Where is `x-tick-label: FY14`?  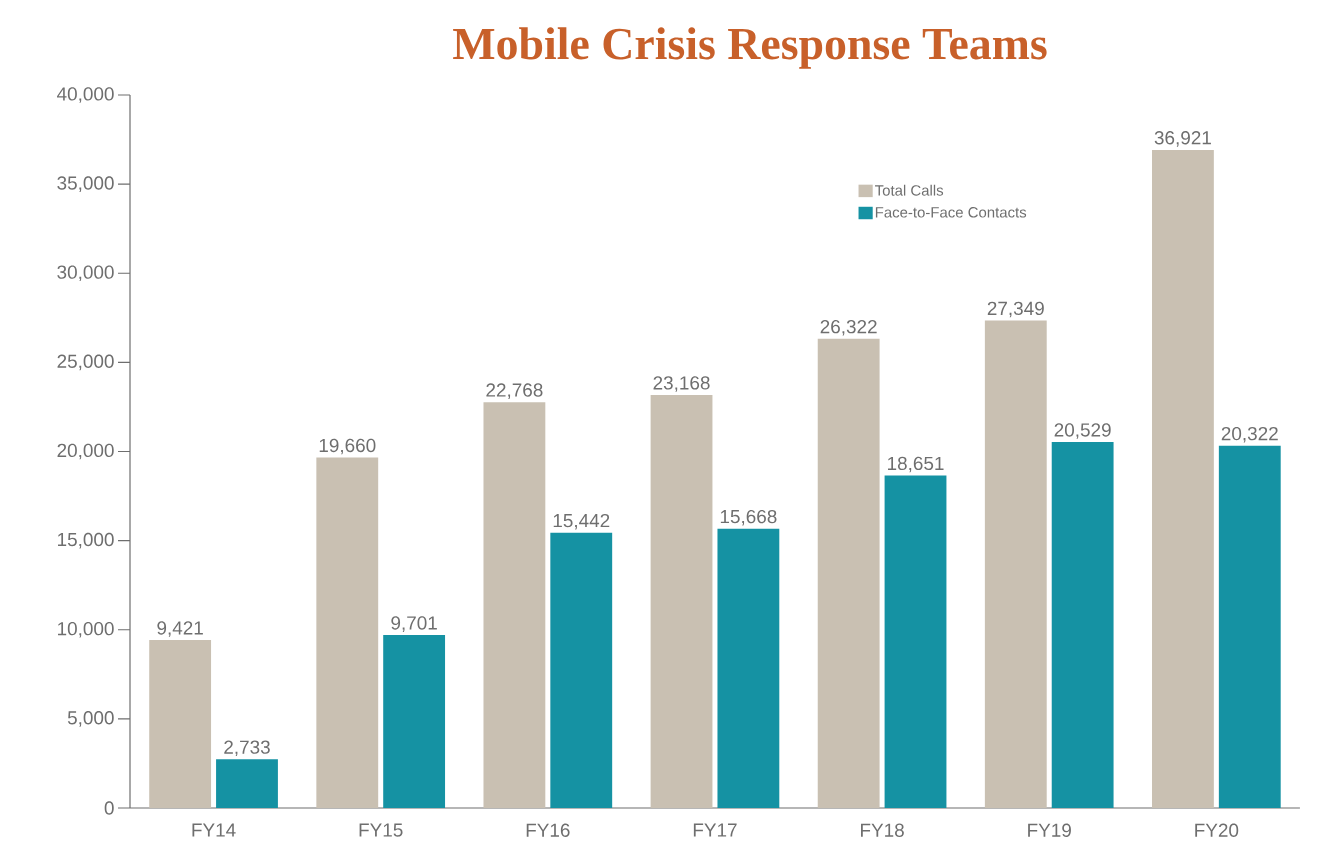 x-tick-label: FY14 is located at coordinates (214, 830).